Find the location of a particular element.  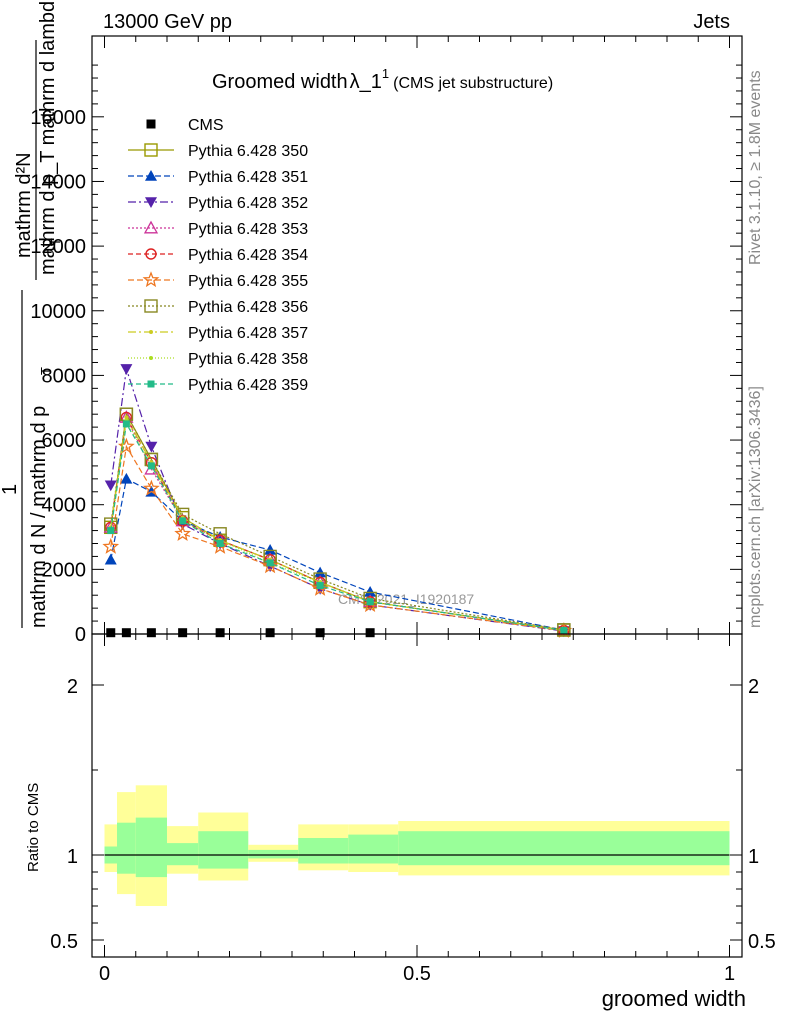

y-tick-label: 6000 is located at coordinates (64, 441).